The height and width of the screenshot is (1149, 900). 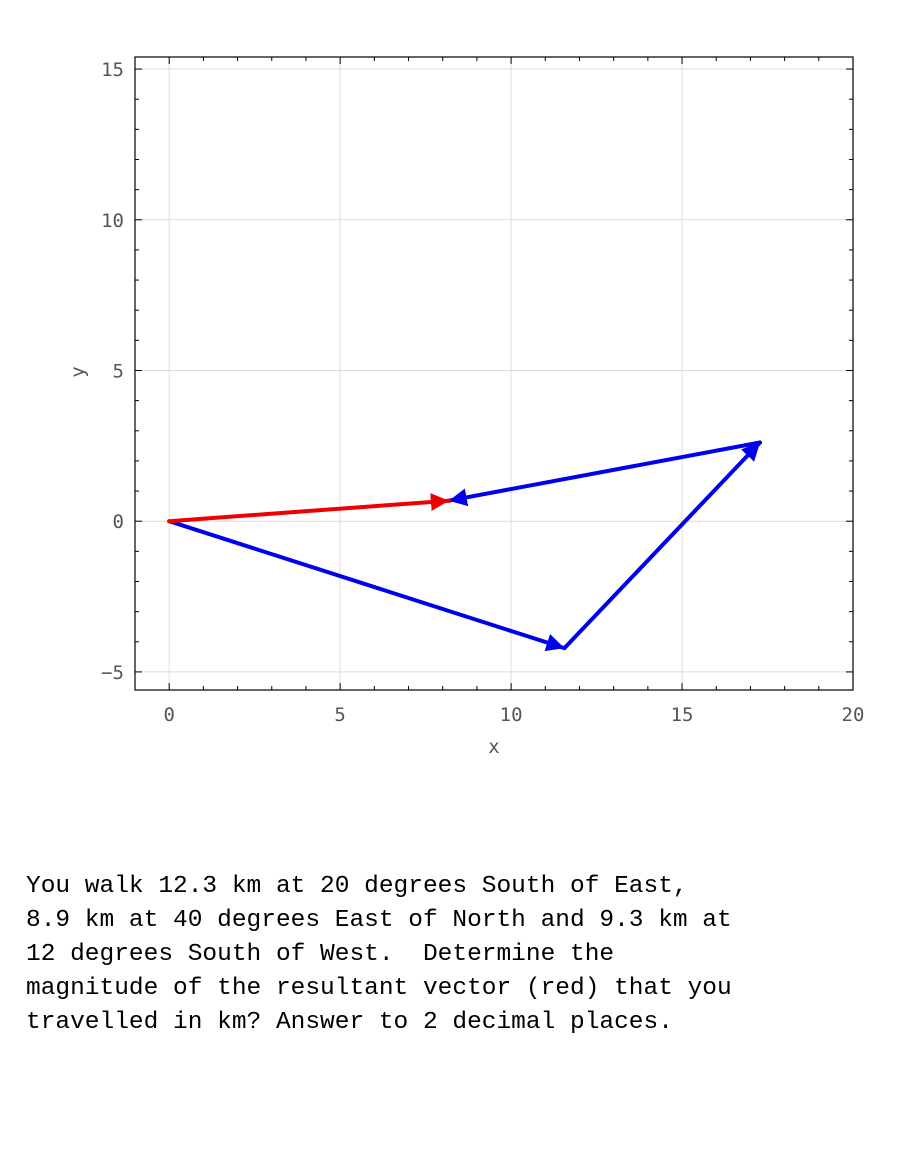 I want to click on y-tick-label: 5, so click(x=118, y=371).